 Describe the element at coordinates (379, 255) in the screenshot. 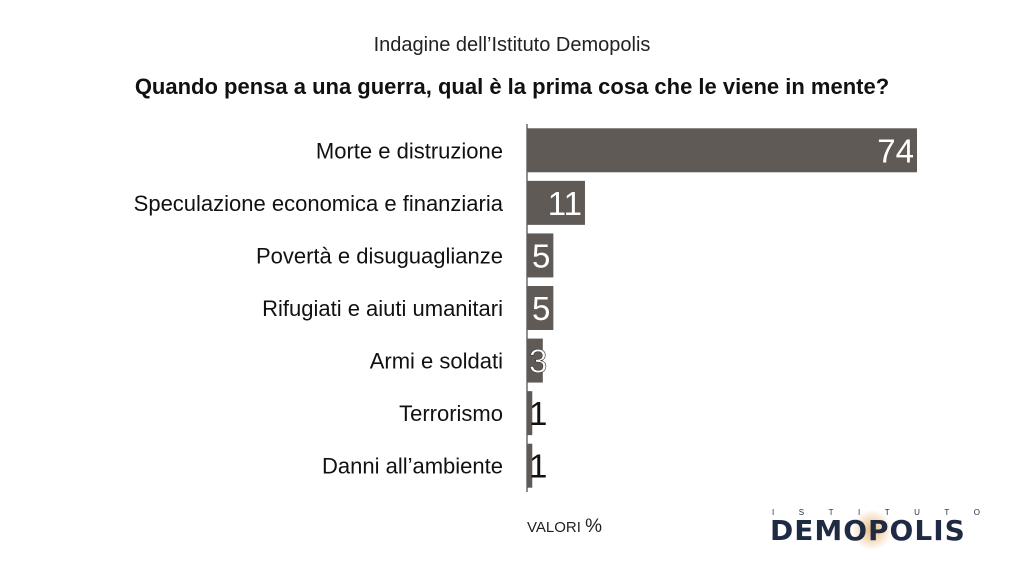

I see `category-label: Povertà e disuguaglianze` at that location.